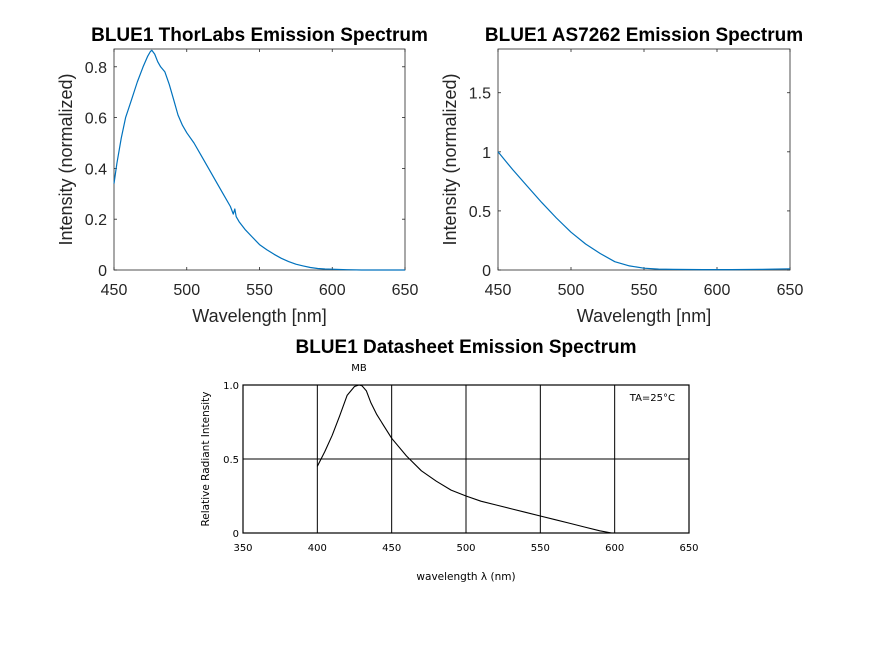  What do you see at coordinates (486, 153) in the screenshot?
I see `y-tick-label: 1` at bounding box center [486, 153].